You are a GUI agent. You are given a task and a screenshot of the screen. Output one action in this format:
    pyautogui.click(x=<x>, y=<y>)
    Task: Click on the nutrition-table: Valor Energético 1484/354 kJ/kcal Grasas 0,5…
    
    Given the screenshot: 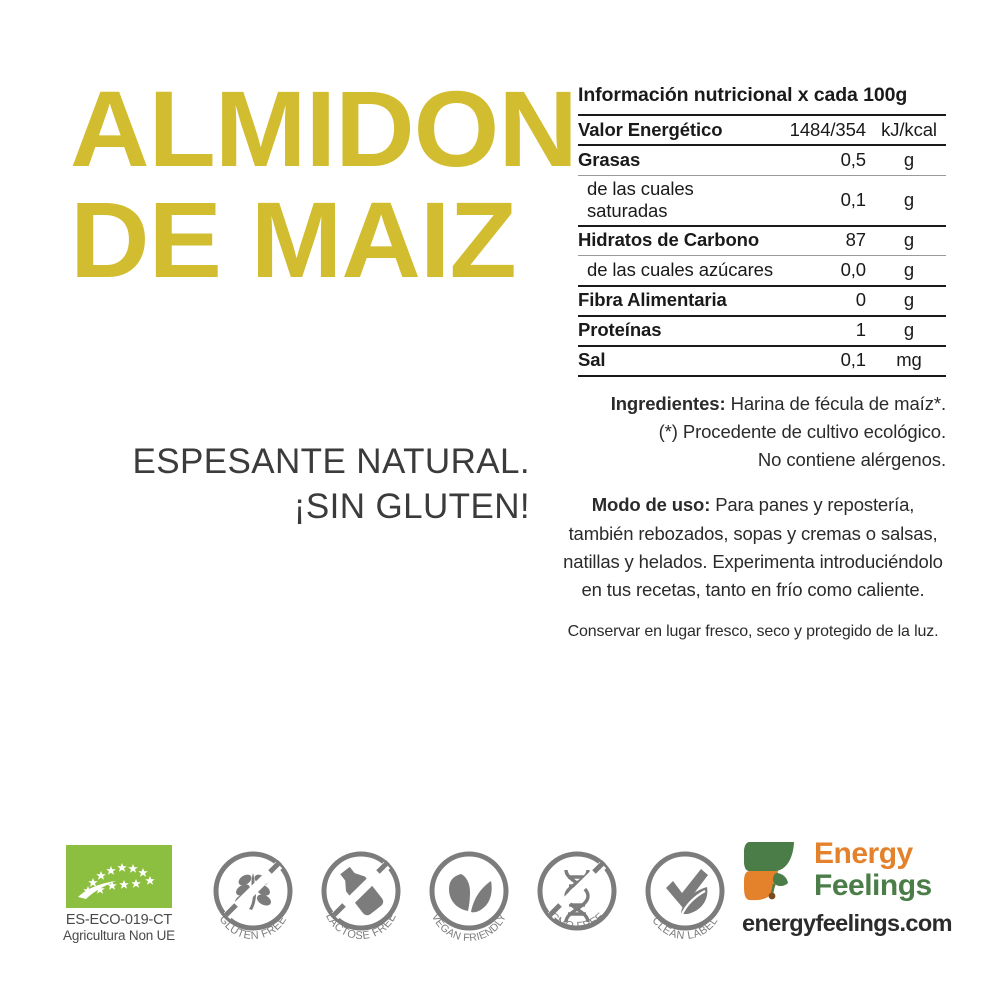 What is the action you would take?
    pyautogui.click(x=762, y=245)
    